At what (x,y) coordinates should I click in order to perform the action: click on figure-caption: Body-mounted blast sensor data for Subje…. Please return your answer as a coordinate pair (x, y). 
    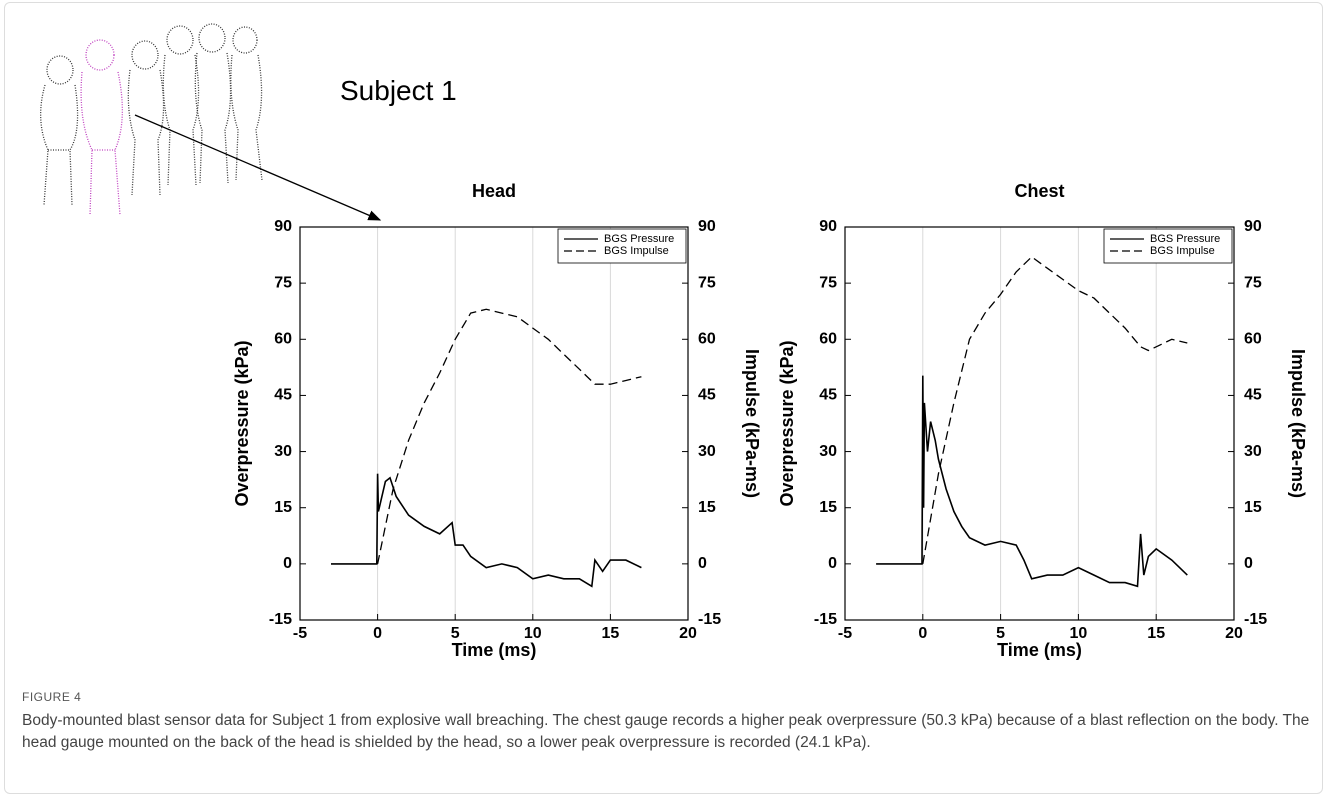
    Looking at the image, I should click on (666, 731).